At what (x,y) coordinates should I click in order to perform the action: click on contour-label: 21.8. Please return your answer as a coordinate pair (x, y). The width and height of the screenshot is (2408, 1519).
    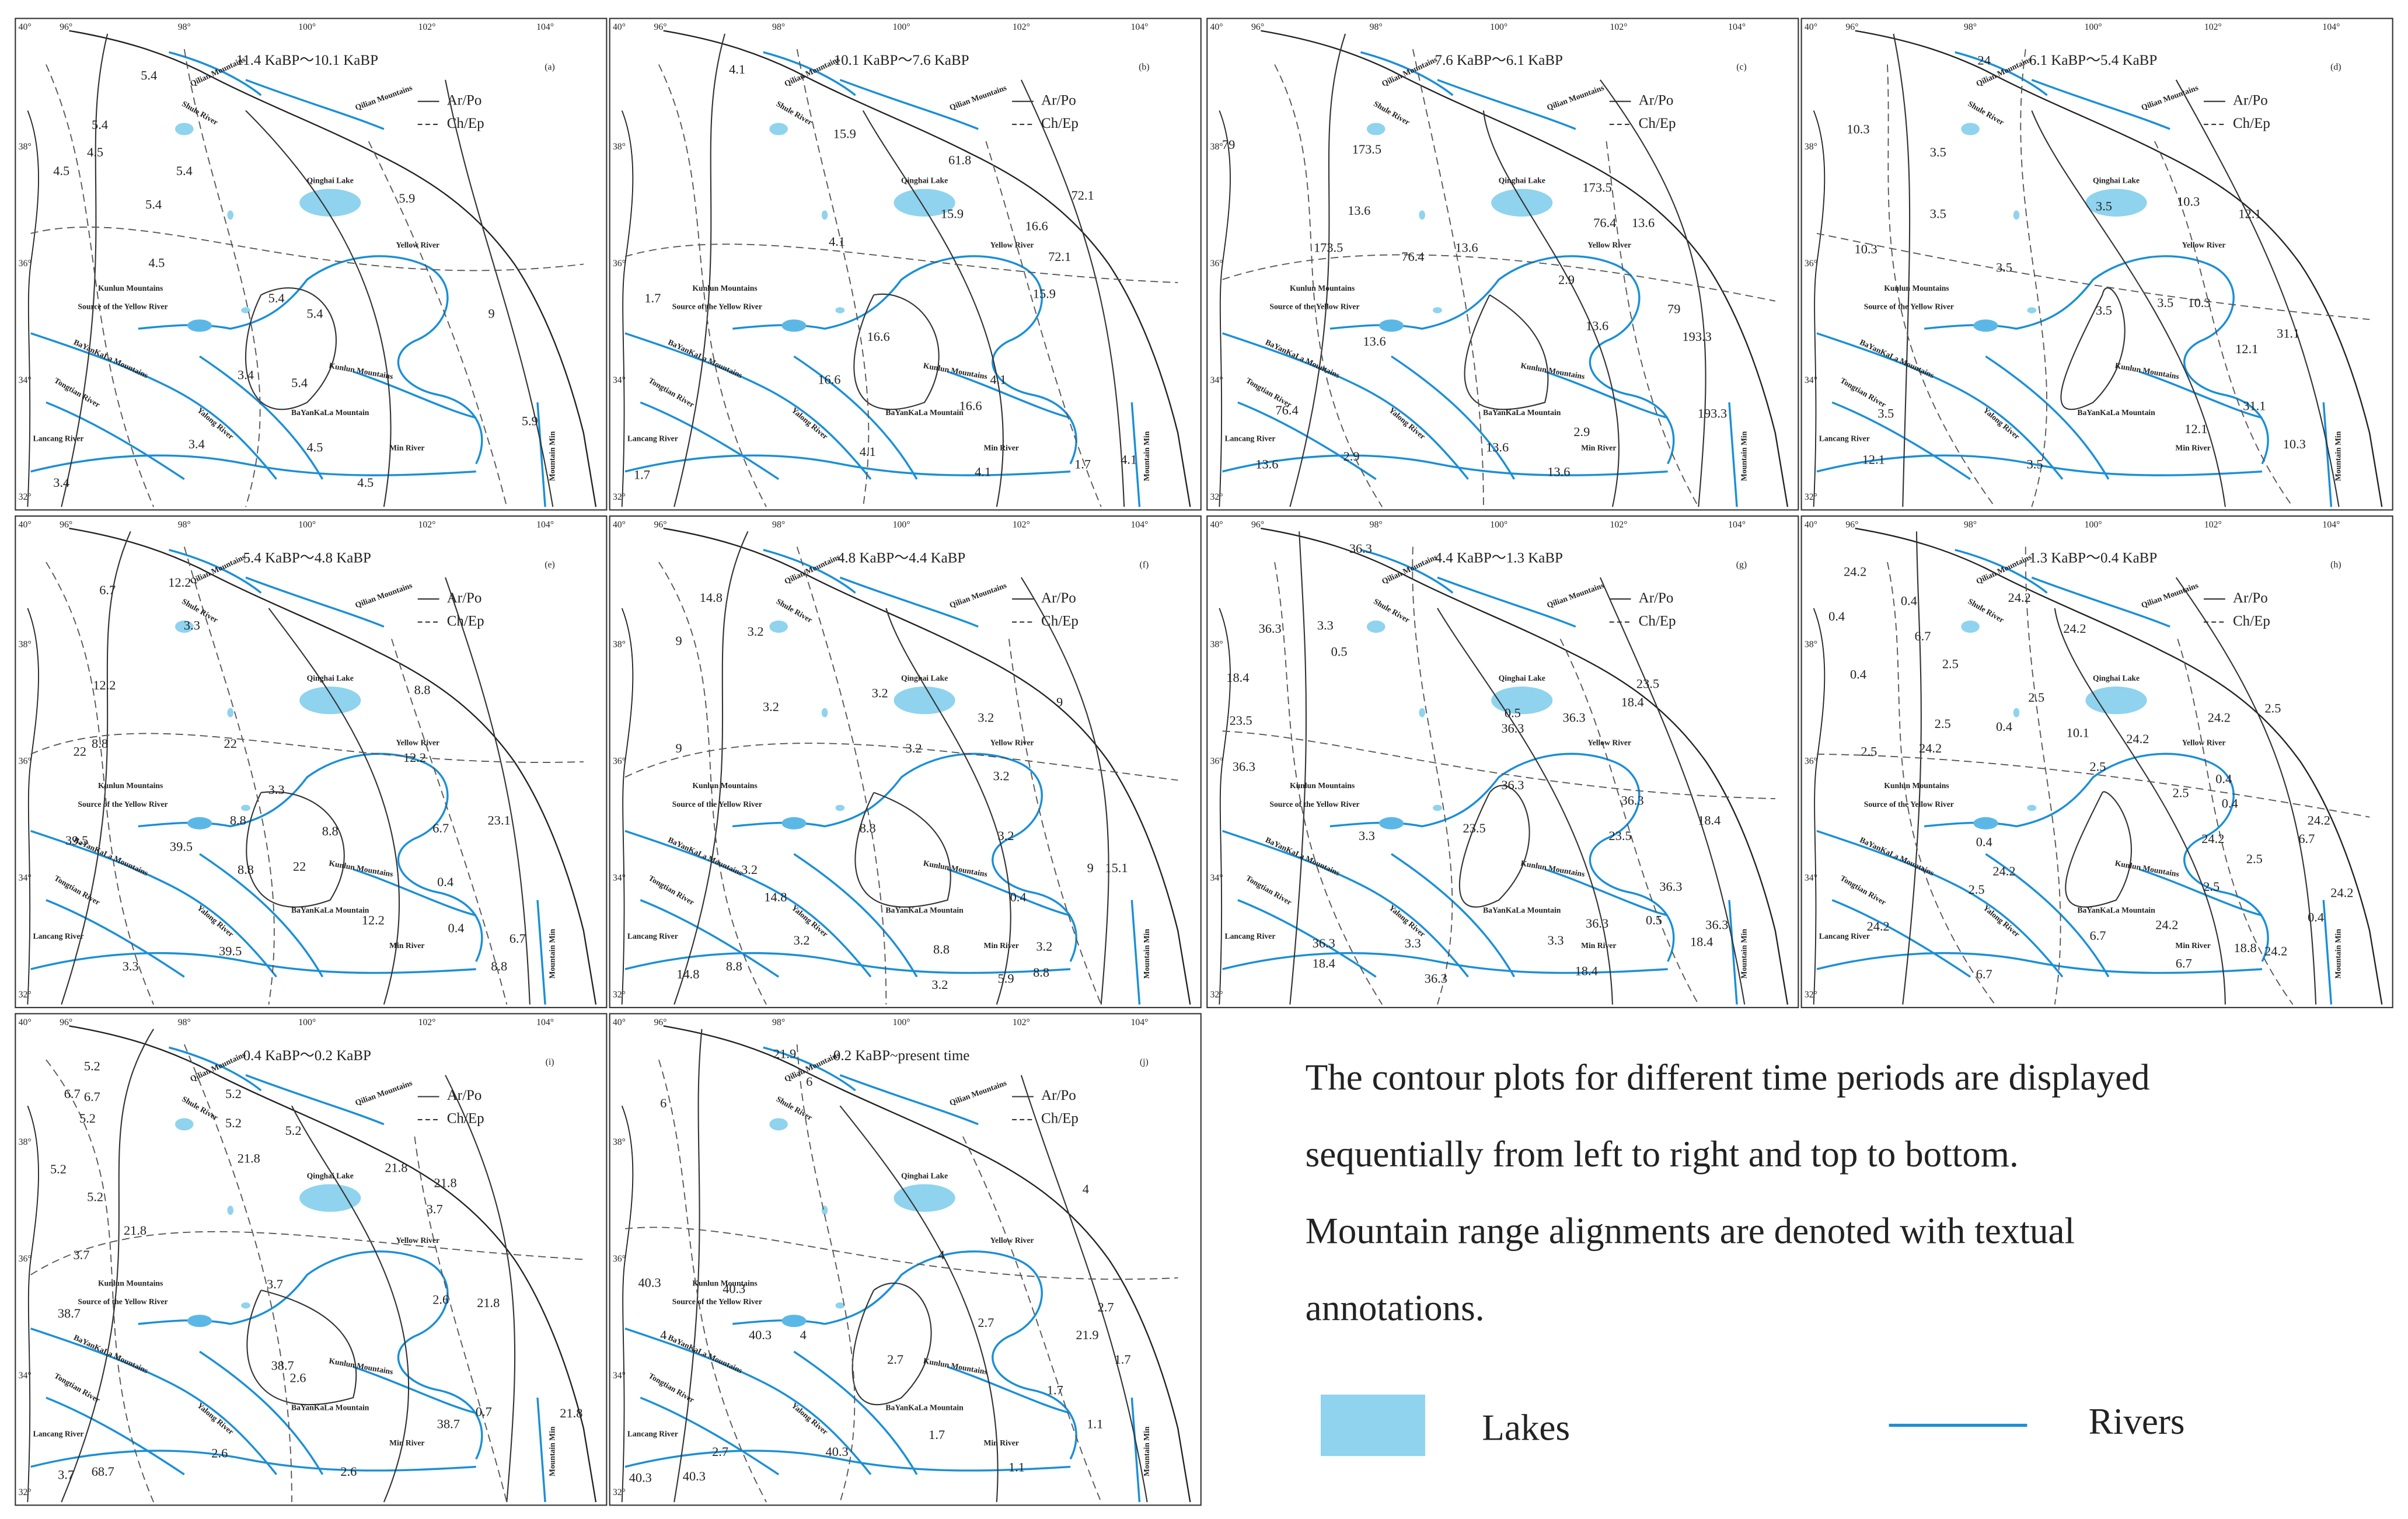
    Looking at the image, I should click on (445, 1183).